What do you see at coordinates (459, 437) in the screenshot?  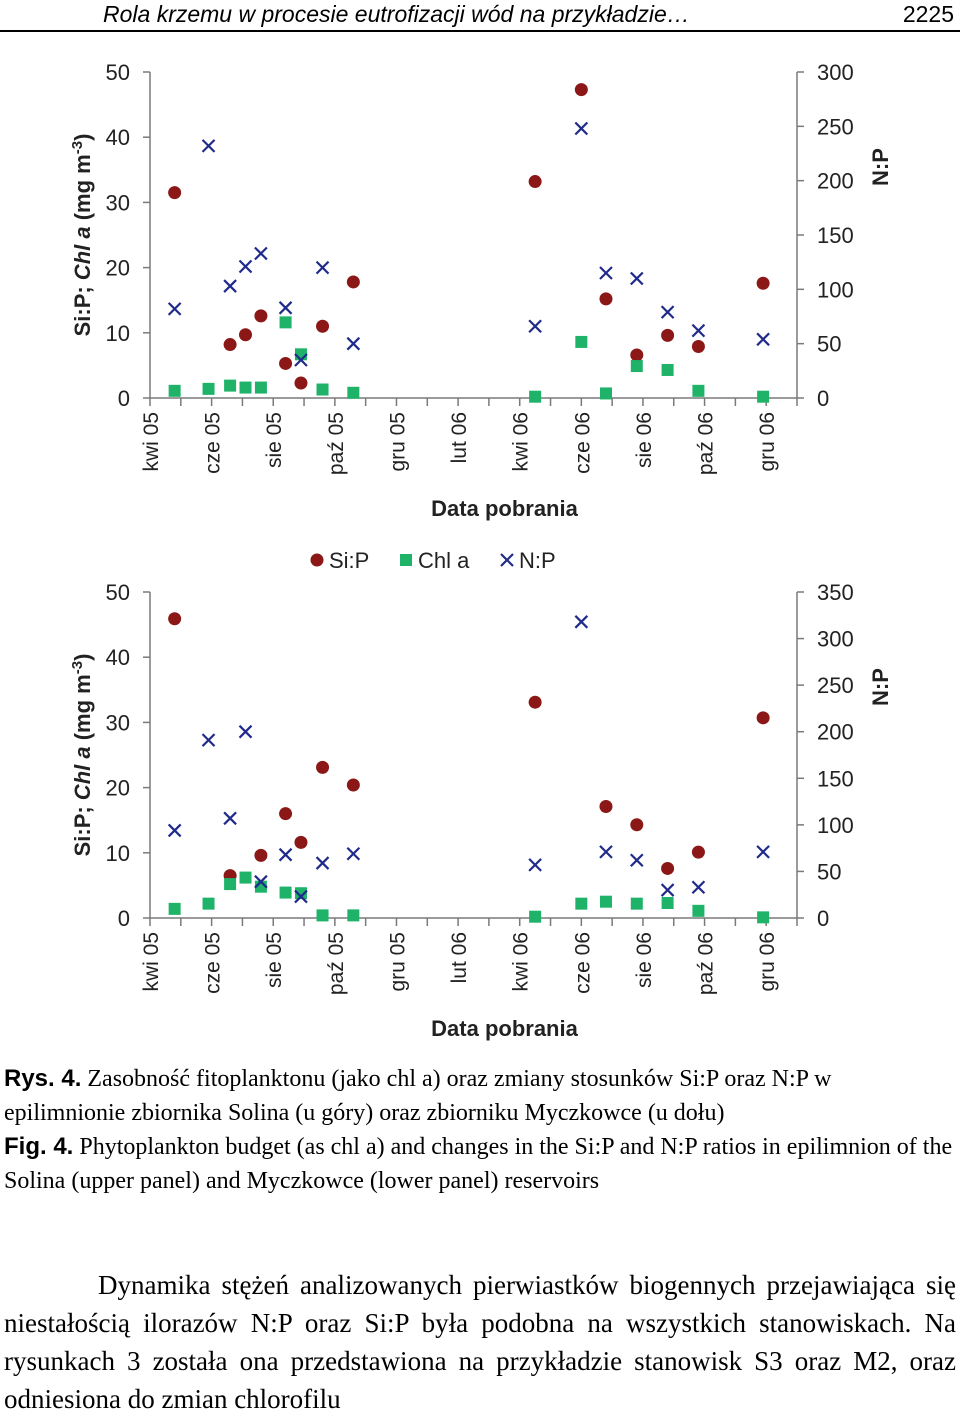 I see `x-tick-label: lut 06` at bounding box center [459, 437].